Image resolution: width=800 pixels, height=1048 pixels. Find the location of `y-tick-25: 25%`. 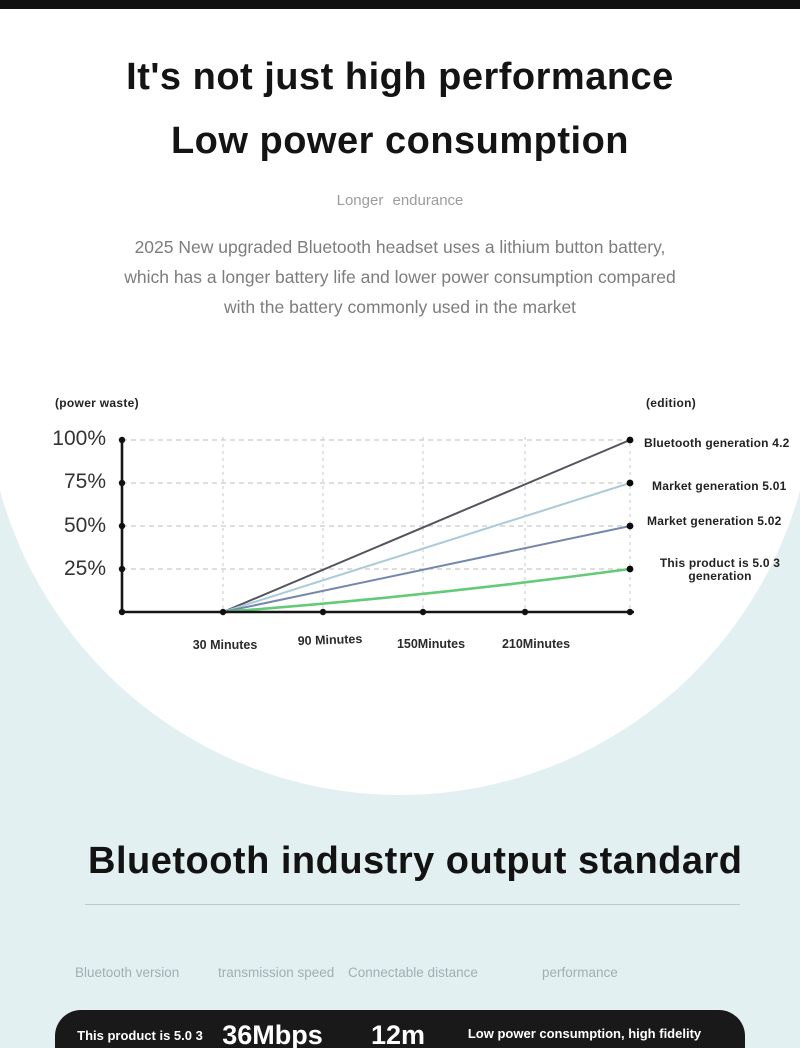

y-tick-25: 25% is located at coordinates (84, 568).